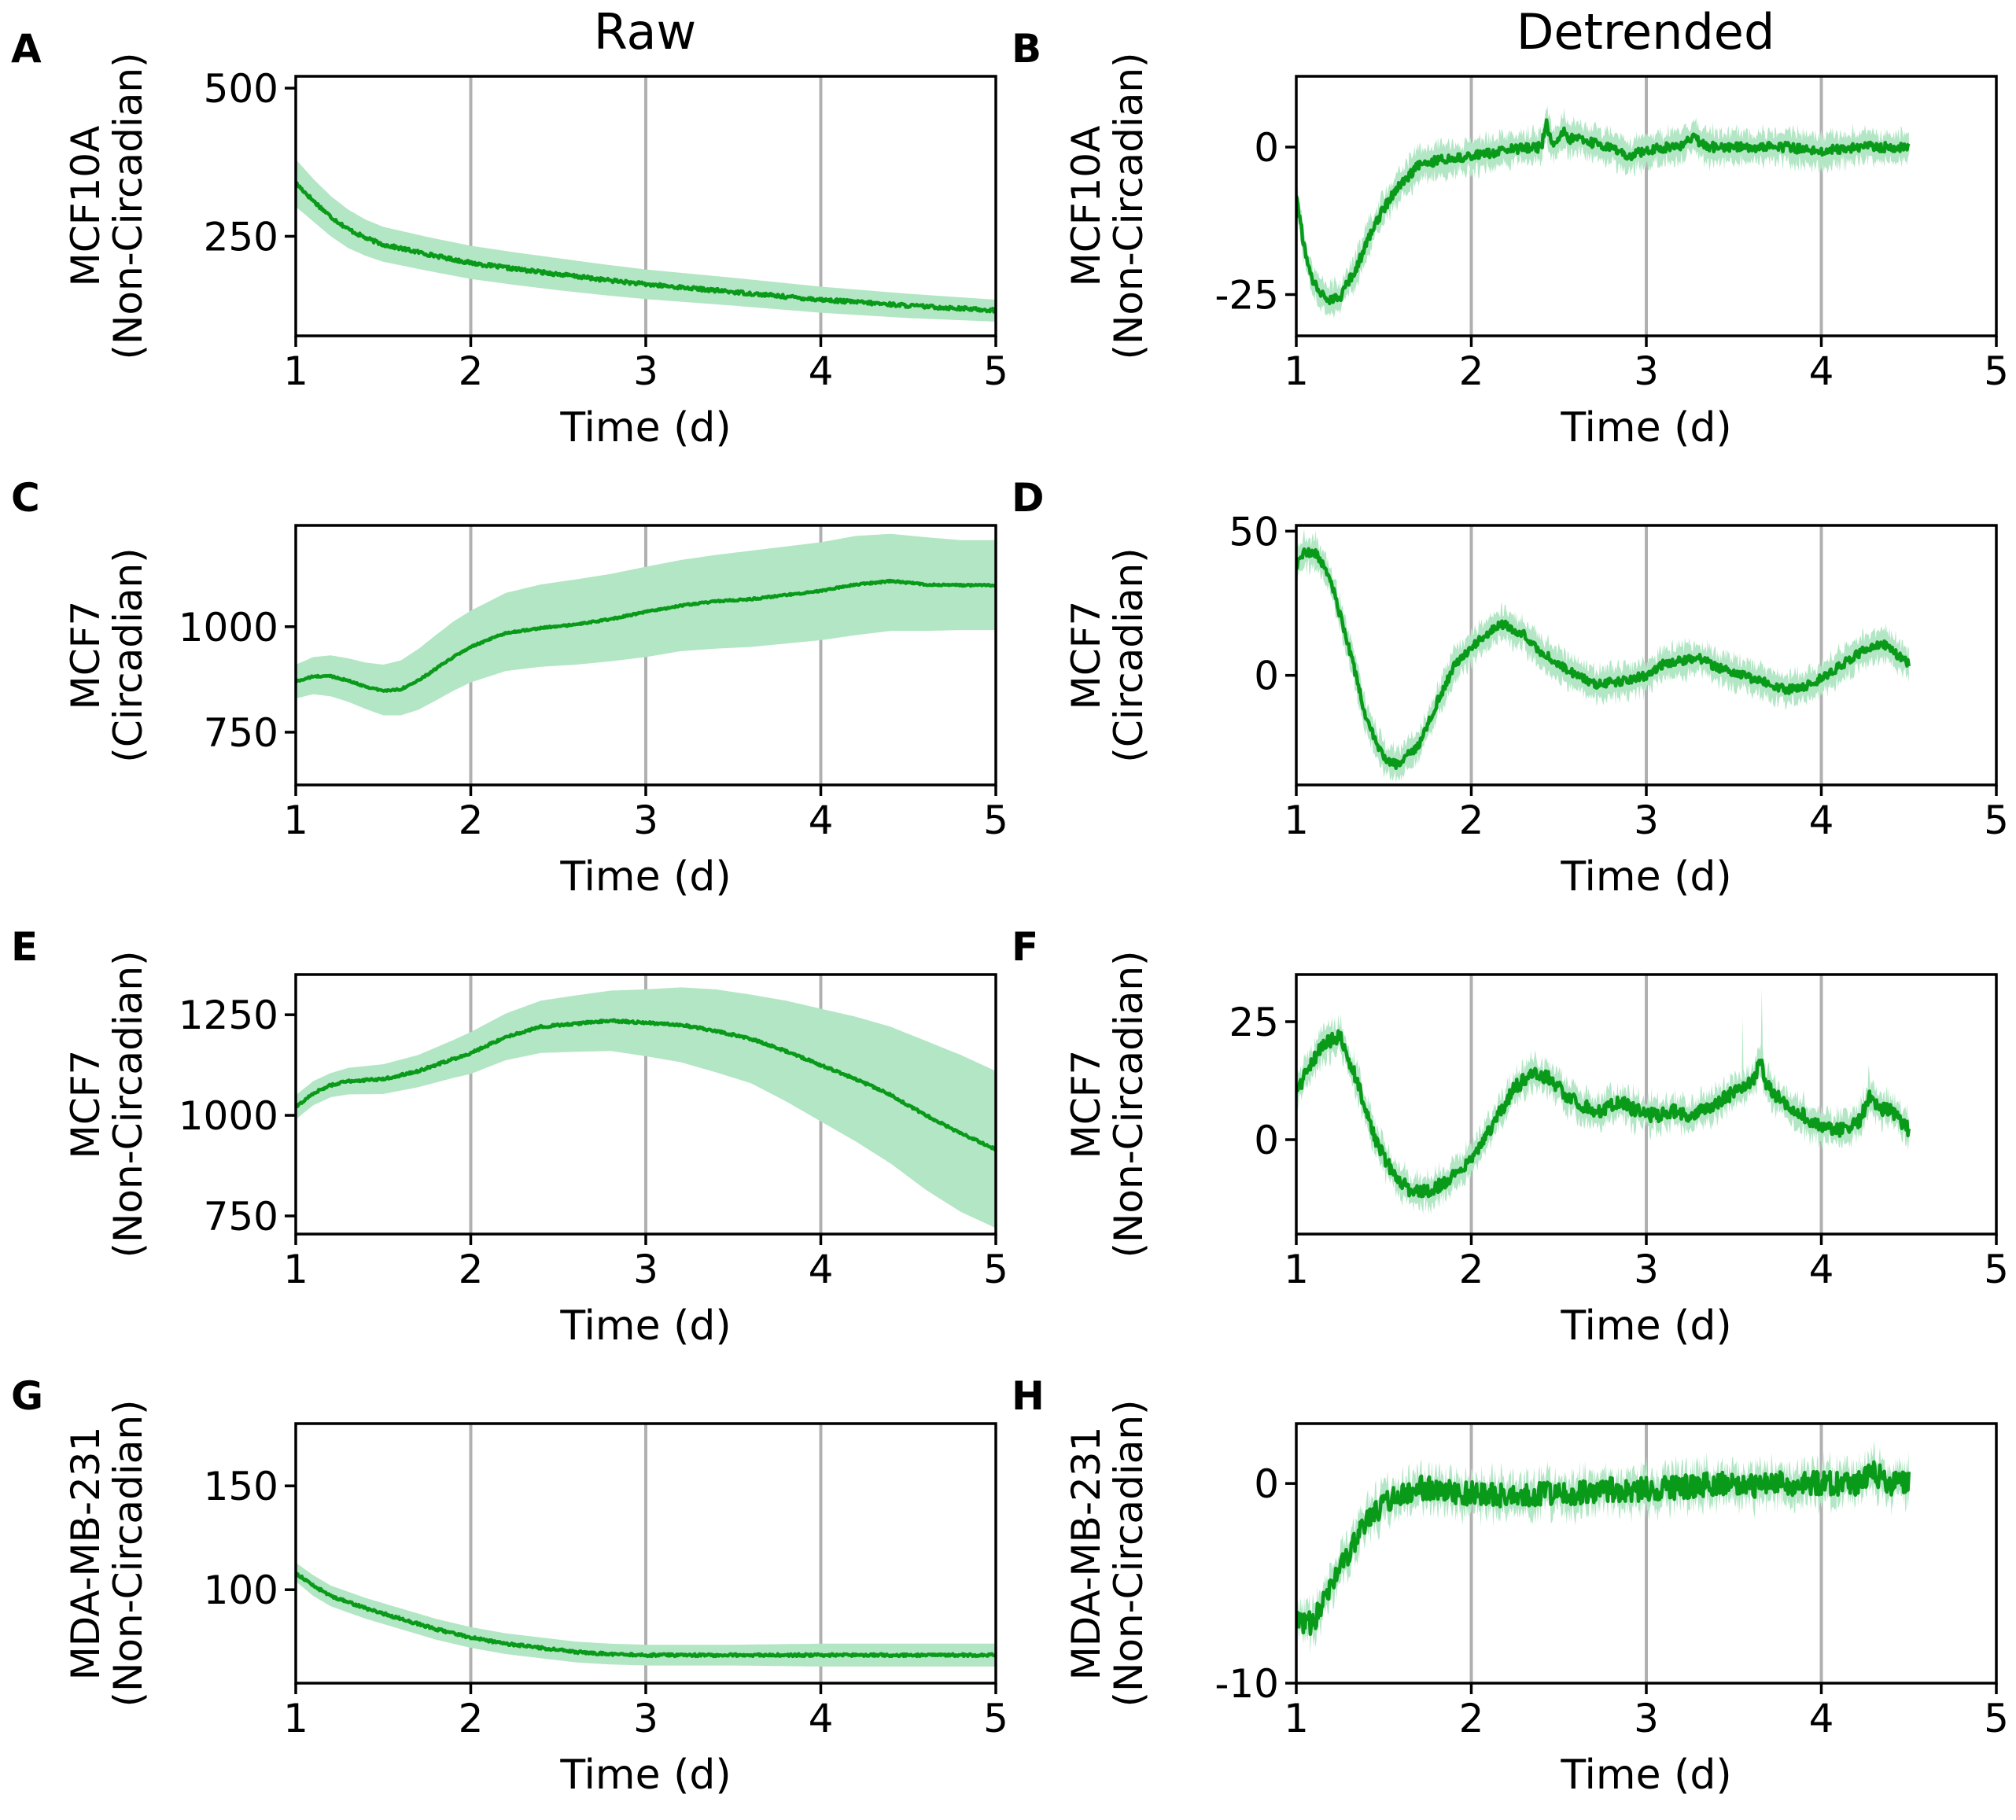 This screenshot has width=2016, height=1820. What do you see at coordinates (1646, 1326) in the screenshot?
I see `chart-f-xlabel: Time (d)` at bounding box center [1646, 1326].